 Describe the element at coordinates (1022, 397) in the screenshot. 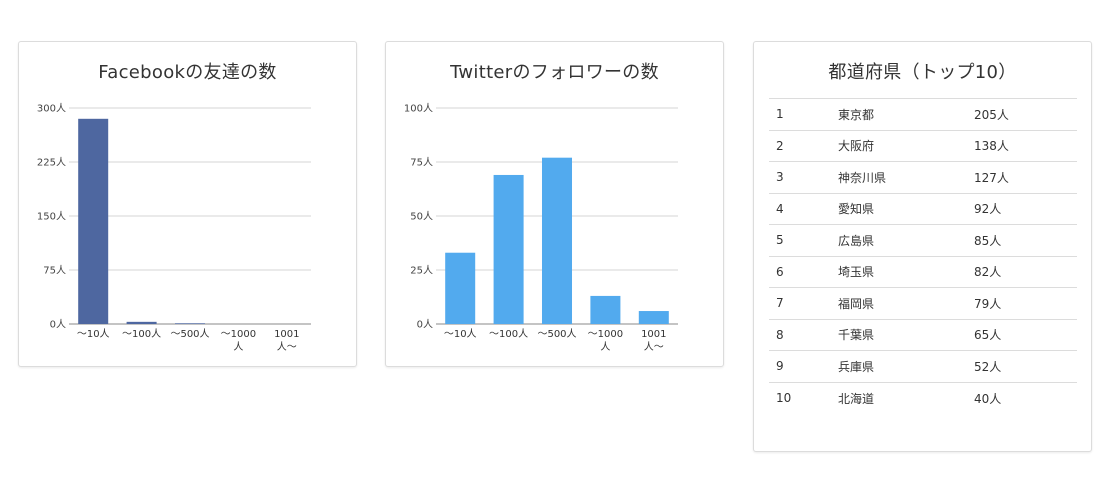

I see `count-cell: 40人` at that location.